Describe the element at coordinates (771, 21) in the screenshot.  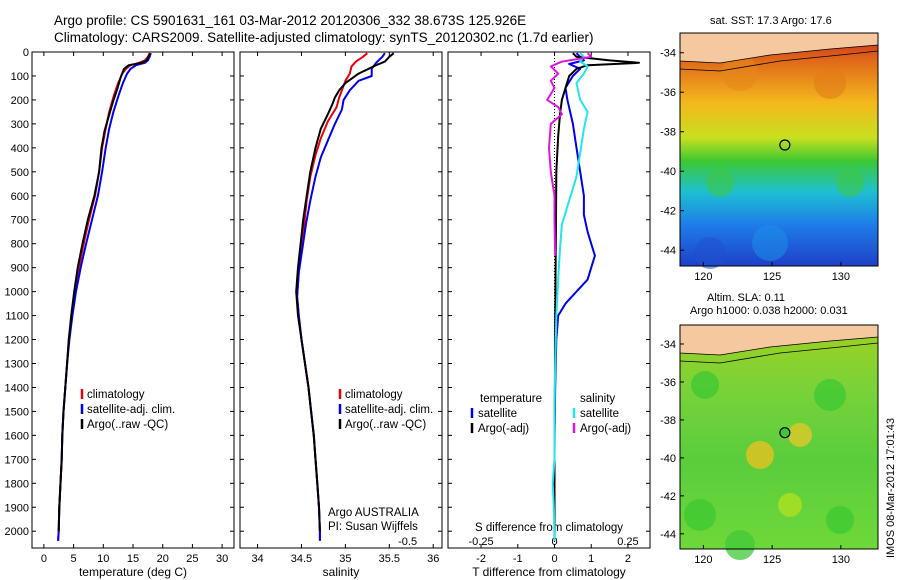
I see `sst-map-title: sat. SST: 17.3 Argo: 17.6` at that location.